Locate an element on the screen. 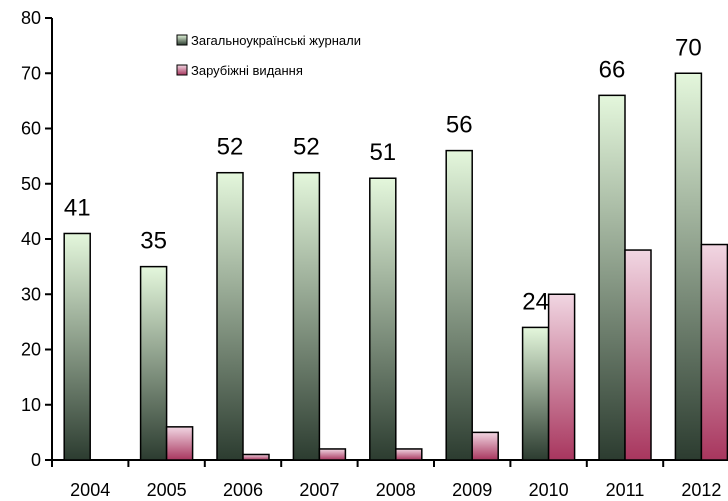 Image resolution: width=728 pixels, height=501 pixels. y-tick-label: 0 is located at coordinates (36, 460).